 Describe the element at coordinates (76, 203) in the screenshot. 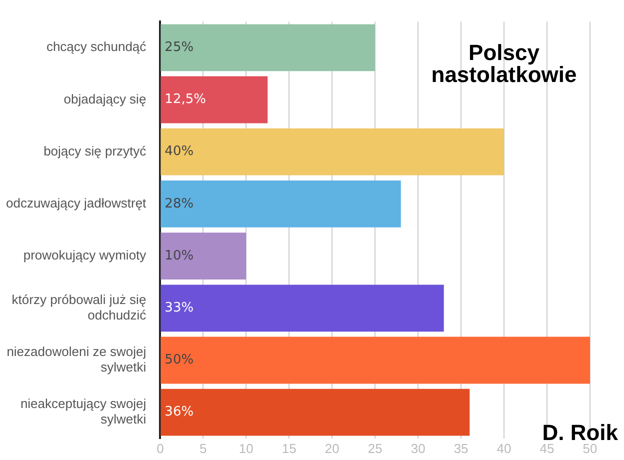

I see `y-tick-label: odczuwający jadłowstręt` at that location.